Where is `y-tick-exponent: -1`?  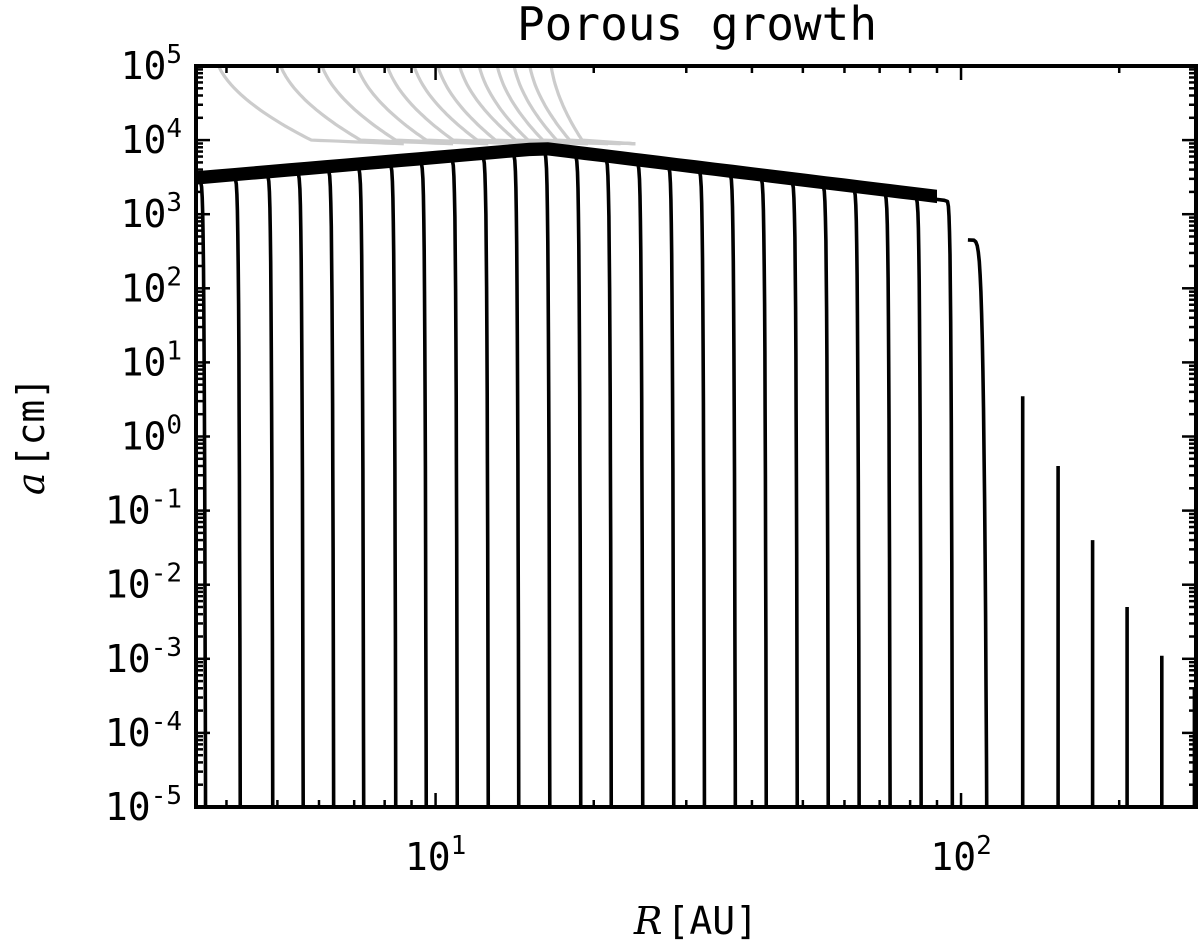
y-tick-exponent: -1 is located at coordinates (166, 500).